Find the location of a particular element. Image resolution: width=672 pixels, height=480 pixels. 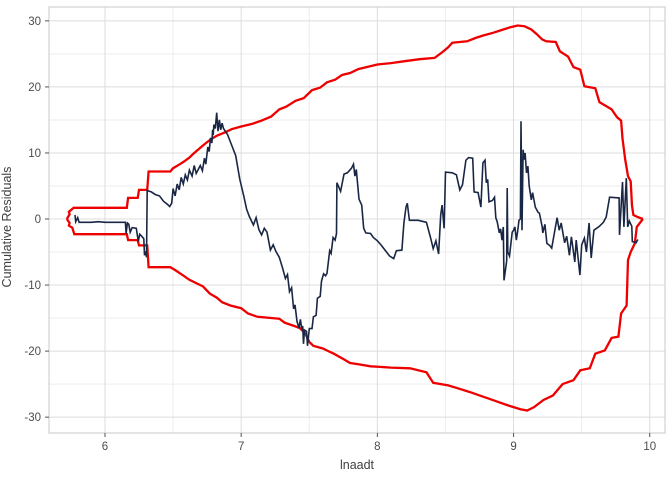

y-tick-label: 30 is located at coordinates (34, 22).